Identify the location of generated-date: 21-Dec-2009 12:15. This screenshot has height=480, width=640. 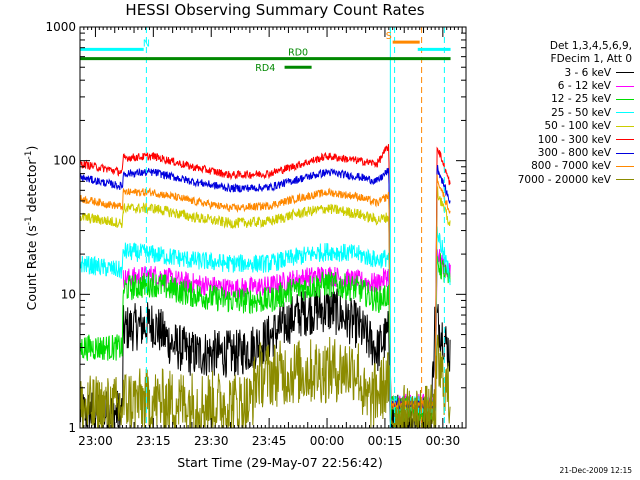
(595, 470).